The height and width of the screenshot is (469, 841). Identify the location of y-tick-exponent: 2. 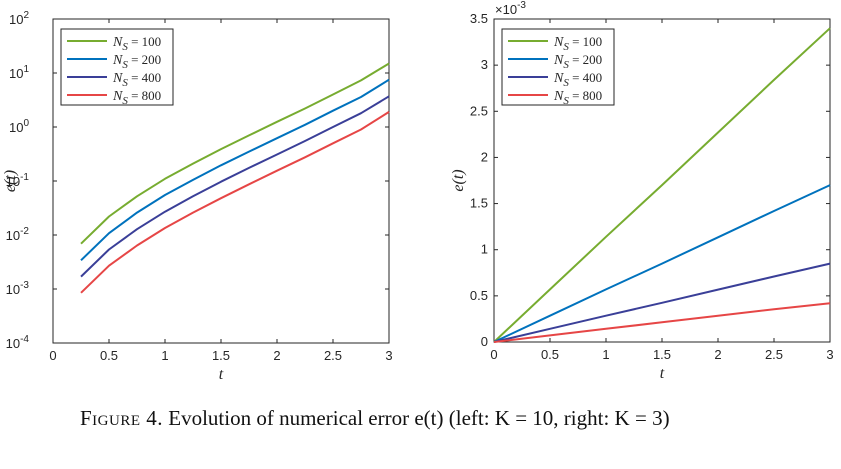
(26, 15).